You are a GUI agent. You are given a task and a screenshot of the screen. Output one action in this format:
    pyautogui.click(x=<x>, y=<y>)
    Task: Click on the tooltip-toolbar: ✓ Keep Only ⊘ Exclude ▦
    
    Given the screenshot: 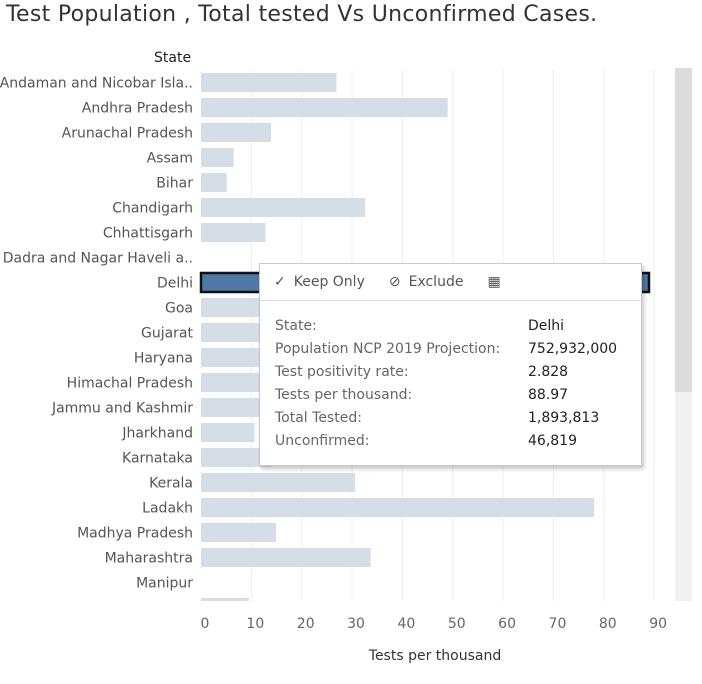 What is the action you would take?
    pyautogui.click(x=450, y=282)
    